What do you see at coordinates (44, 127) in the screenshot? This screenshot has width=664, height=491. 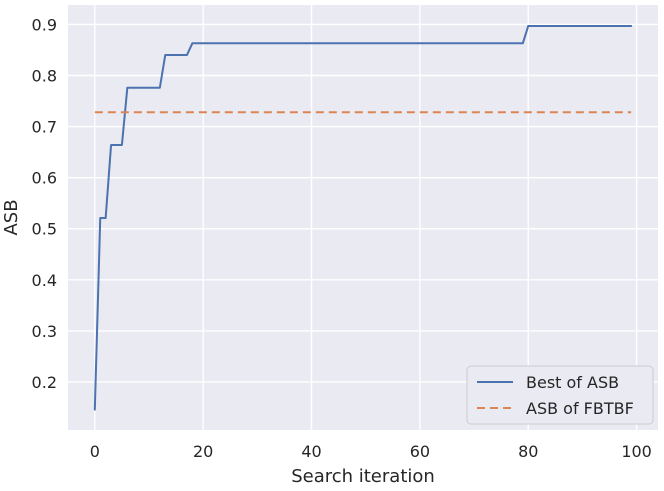 I see `y-tick-label: 0.7` at bounding box center [44, 127].